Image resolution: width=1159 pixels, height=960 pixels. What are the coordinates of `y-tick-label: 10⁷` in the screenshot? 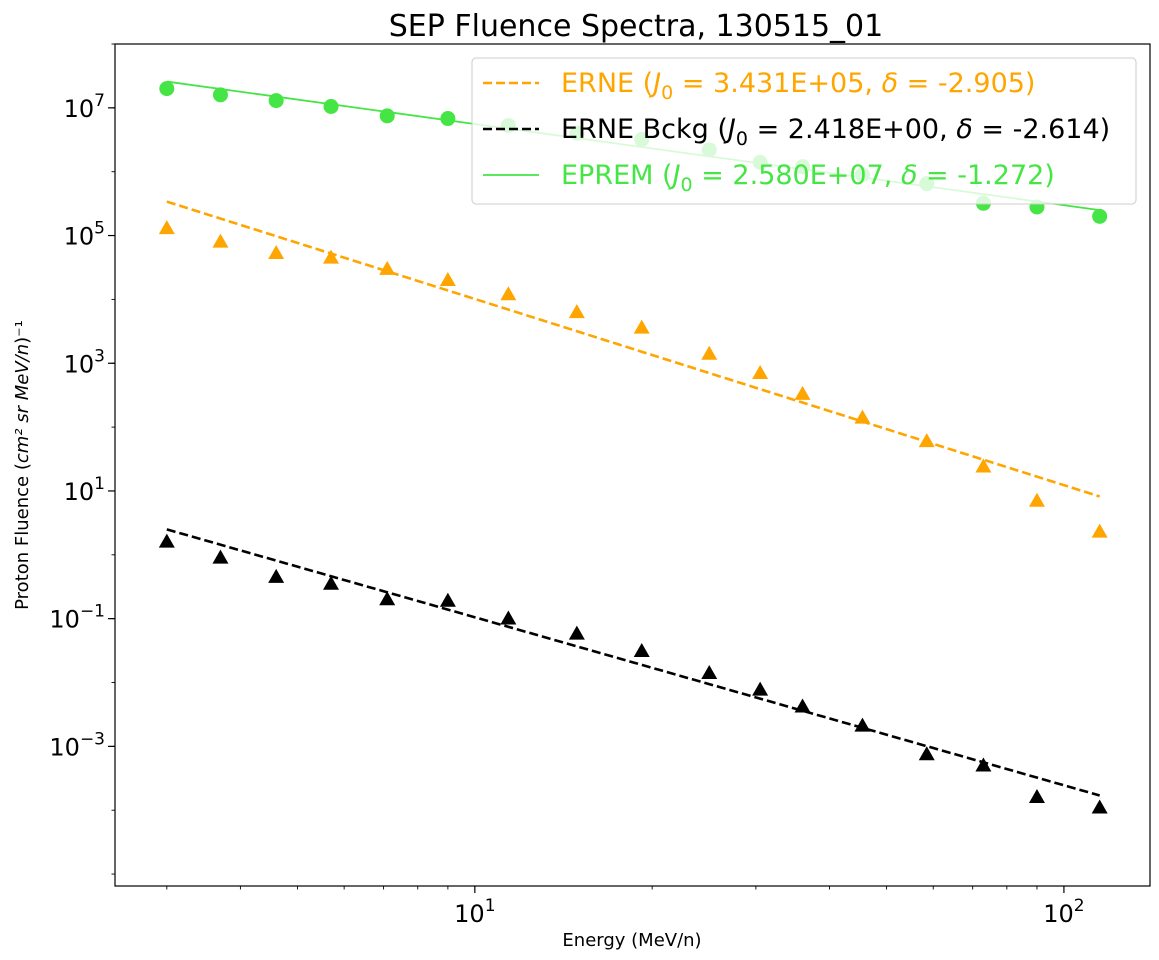 It's located at (84, 107).